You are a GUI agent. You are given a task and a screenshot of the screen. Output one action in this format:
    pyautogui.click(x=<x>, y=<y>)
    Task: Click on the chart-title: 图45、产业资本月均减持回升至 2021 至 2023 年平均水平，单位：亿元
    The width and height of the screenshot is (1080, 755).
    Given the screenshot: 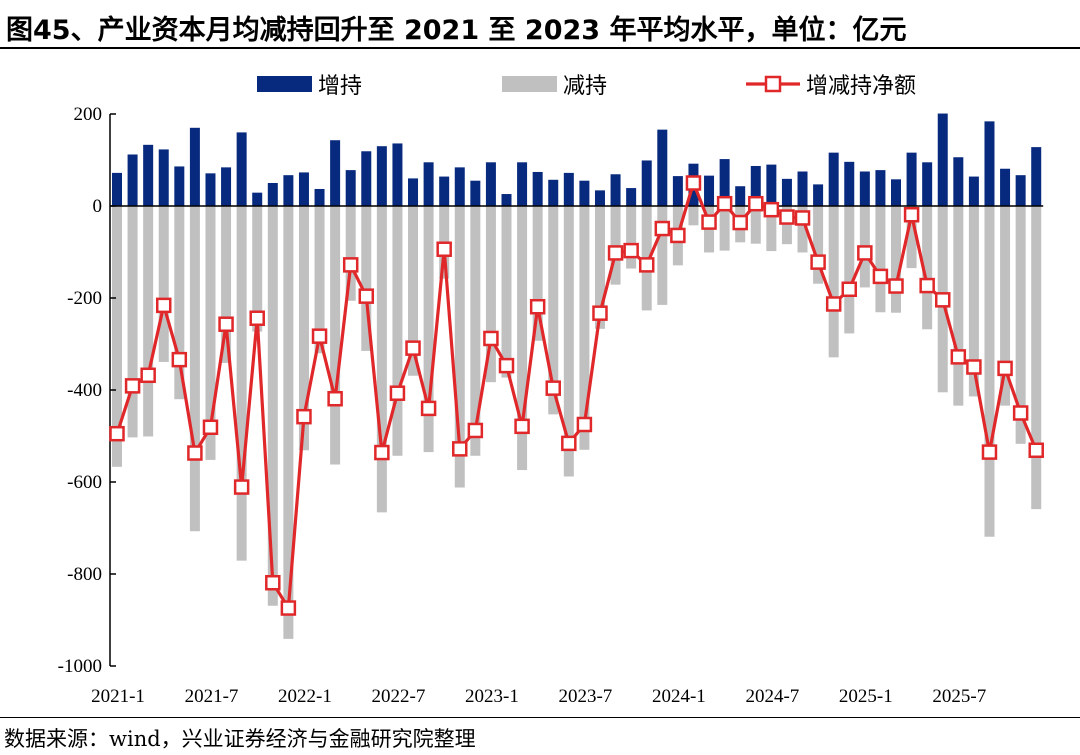 What is the action you would take?
    pyautogui.click(x=456, y=30)
    